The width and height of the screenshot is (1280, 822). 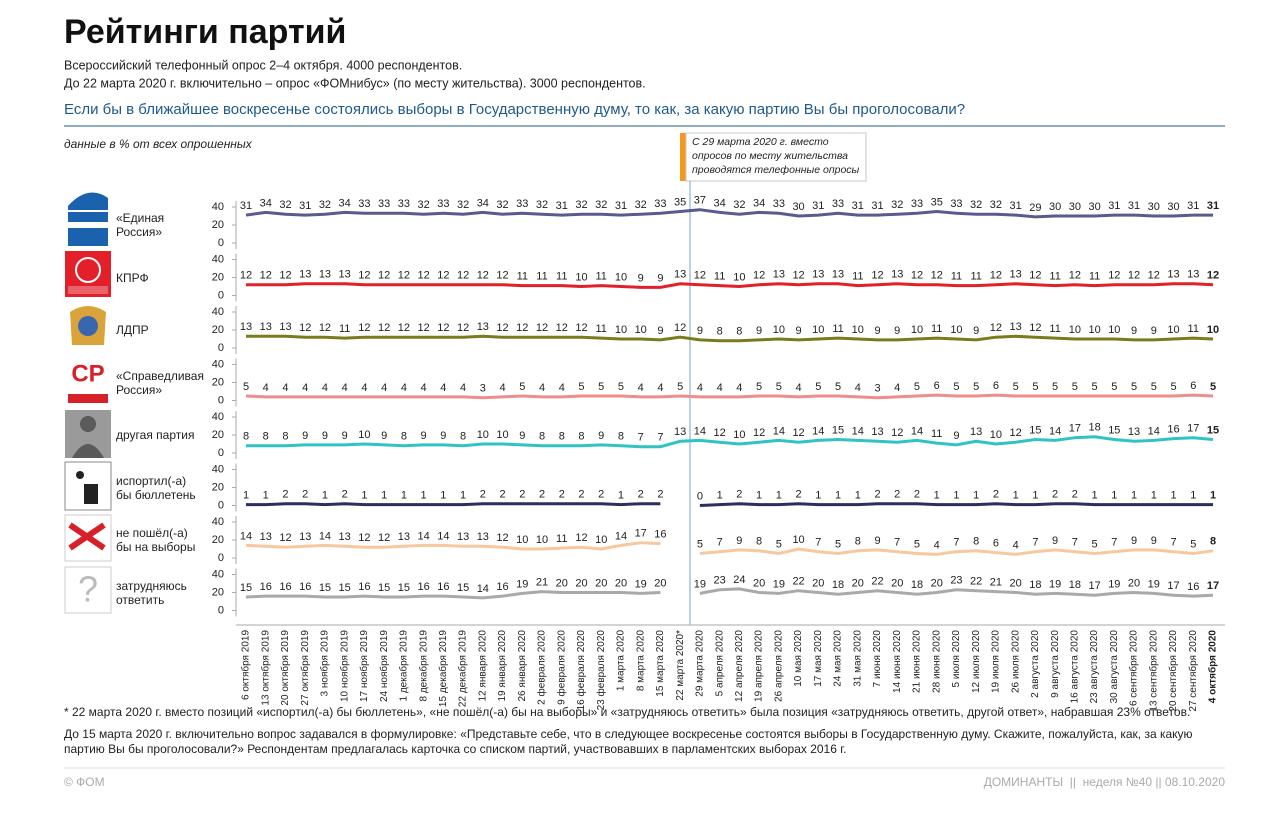 What do you see at coordinates (88, 326) in the screenshot?
I see `logo-ldpr-center` at bounding box center [88, 326].